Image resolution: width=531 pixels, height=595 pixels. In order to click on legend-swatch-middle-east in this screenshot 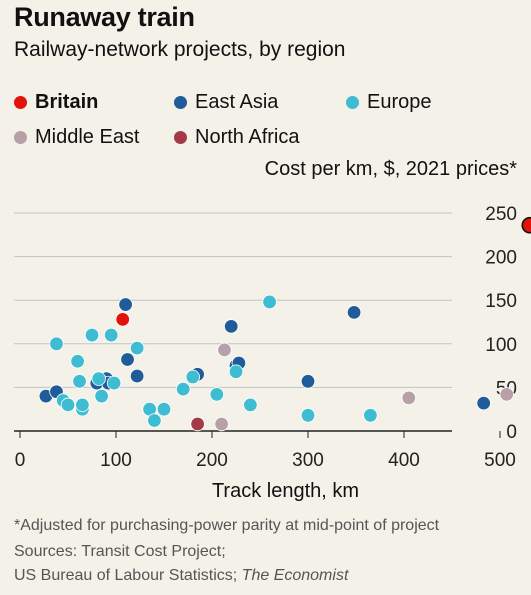, I will do `click(20, 137)`.